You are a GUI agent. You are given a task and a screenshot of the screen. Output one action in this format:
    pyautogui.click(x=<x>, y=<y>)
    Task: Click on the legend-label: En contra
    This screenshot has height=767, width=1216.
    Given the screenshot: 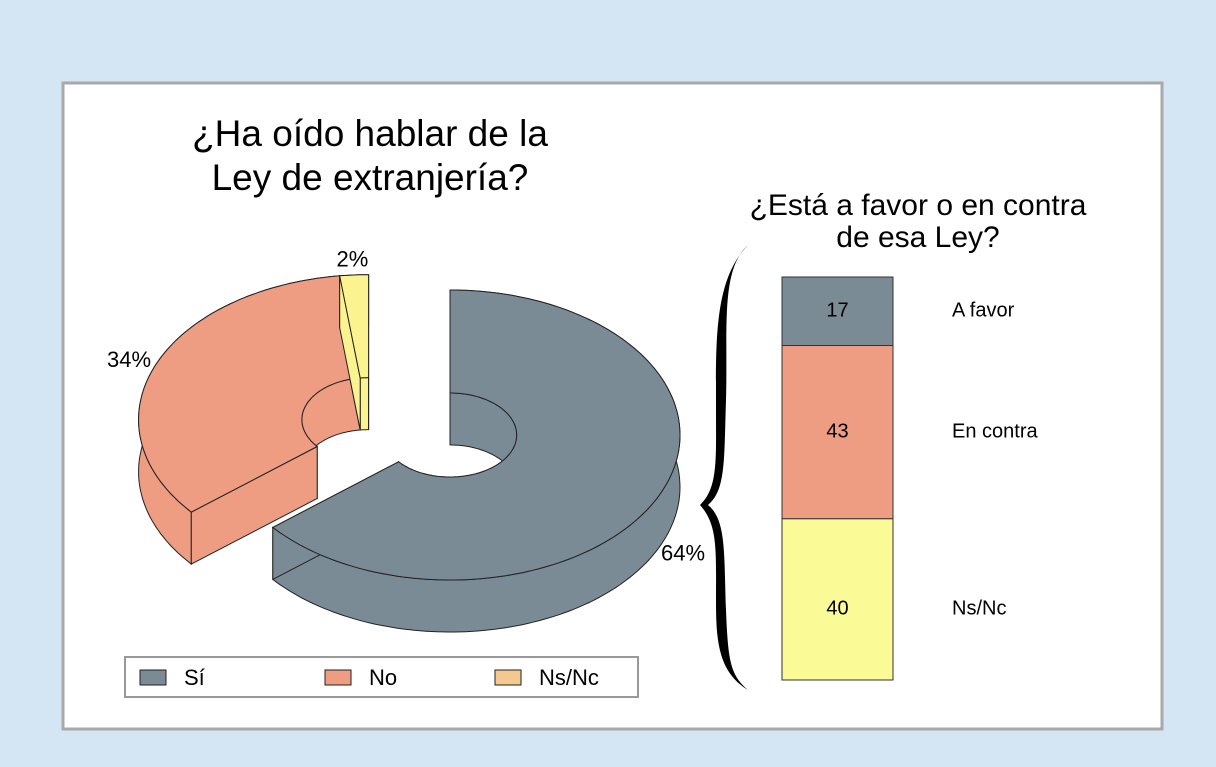 What is the action you would take?
    pyautogui.click(x=995, y=431)
    